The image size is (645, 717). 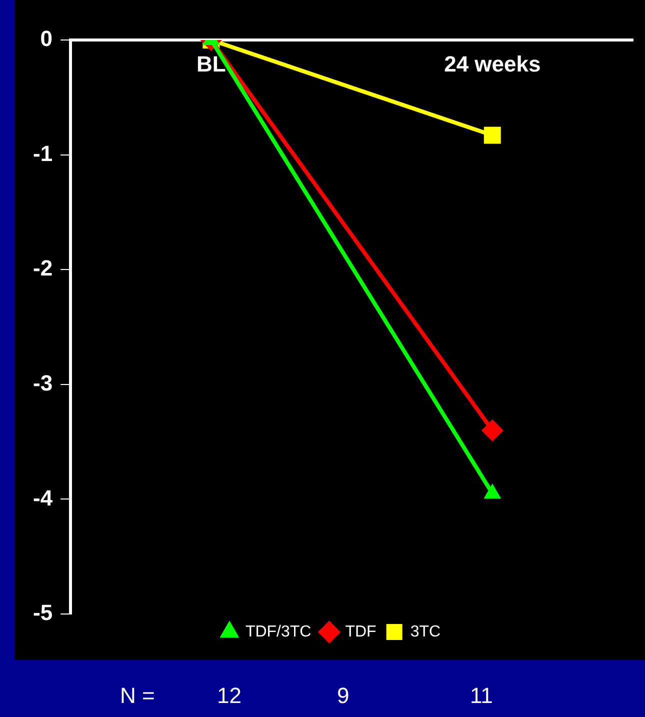 I want to click on y-tick-label: -1, so click(x=43, y=153).